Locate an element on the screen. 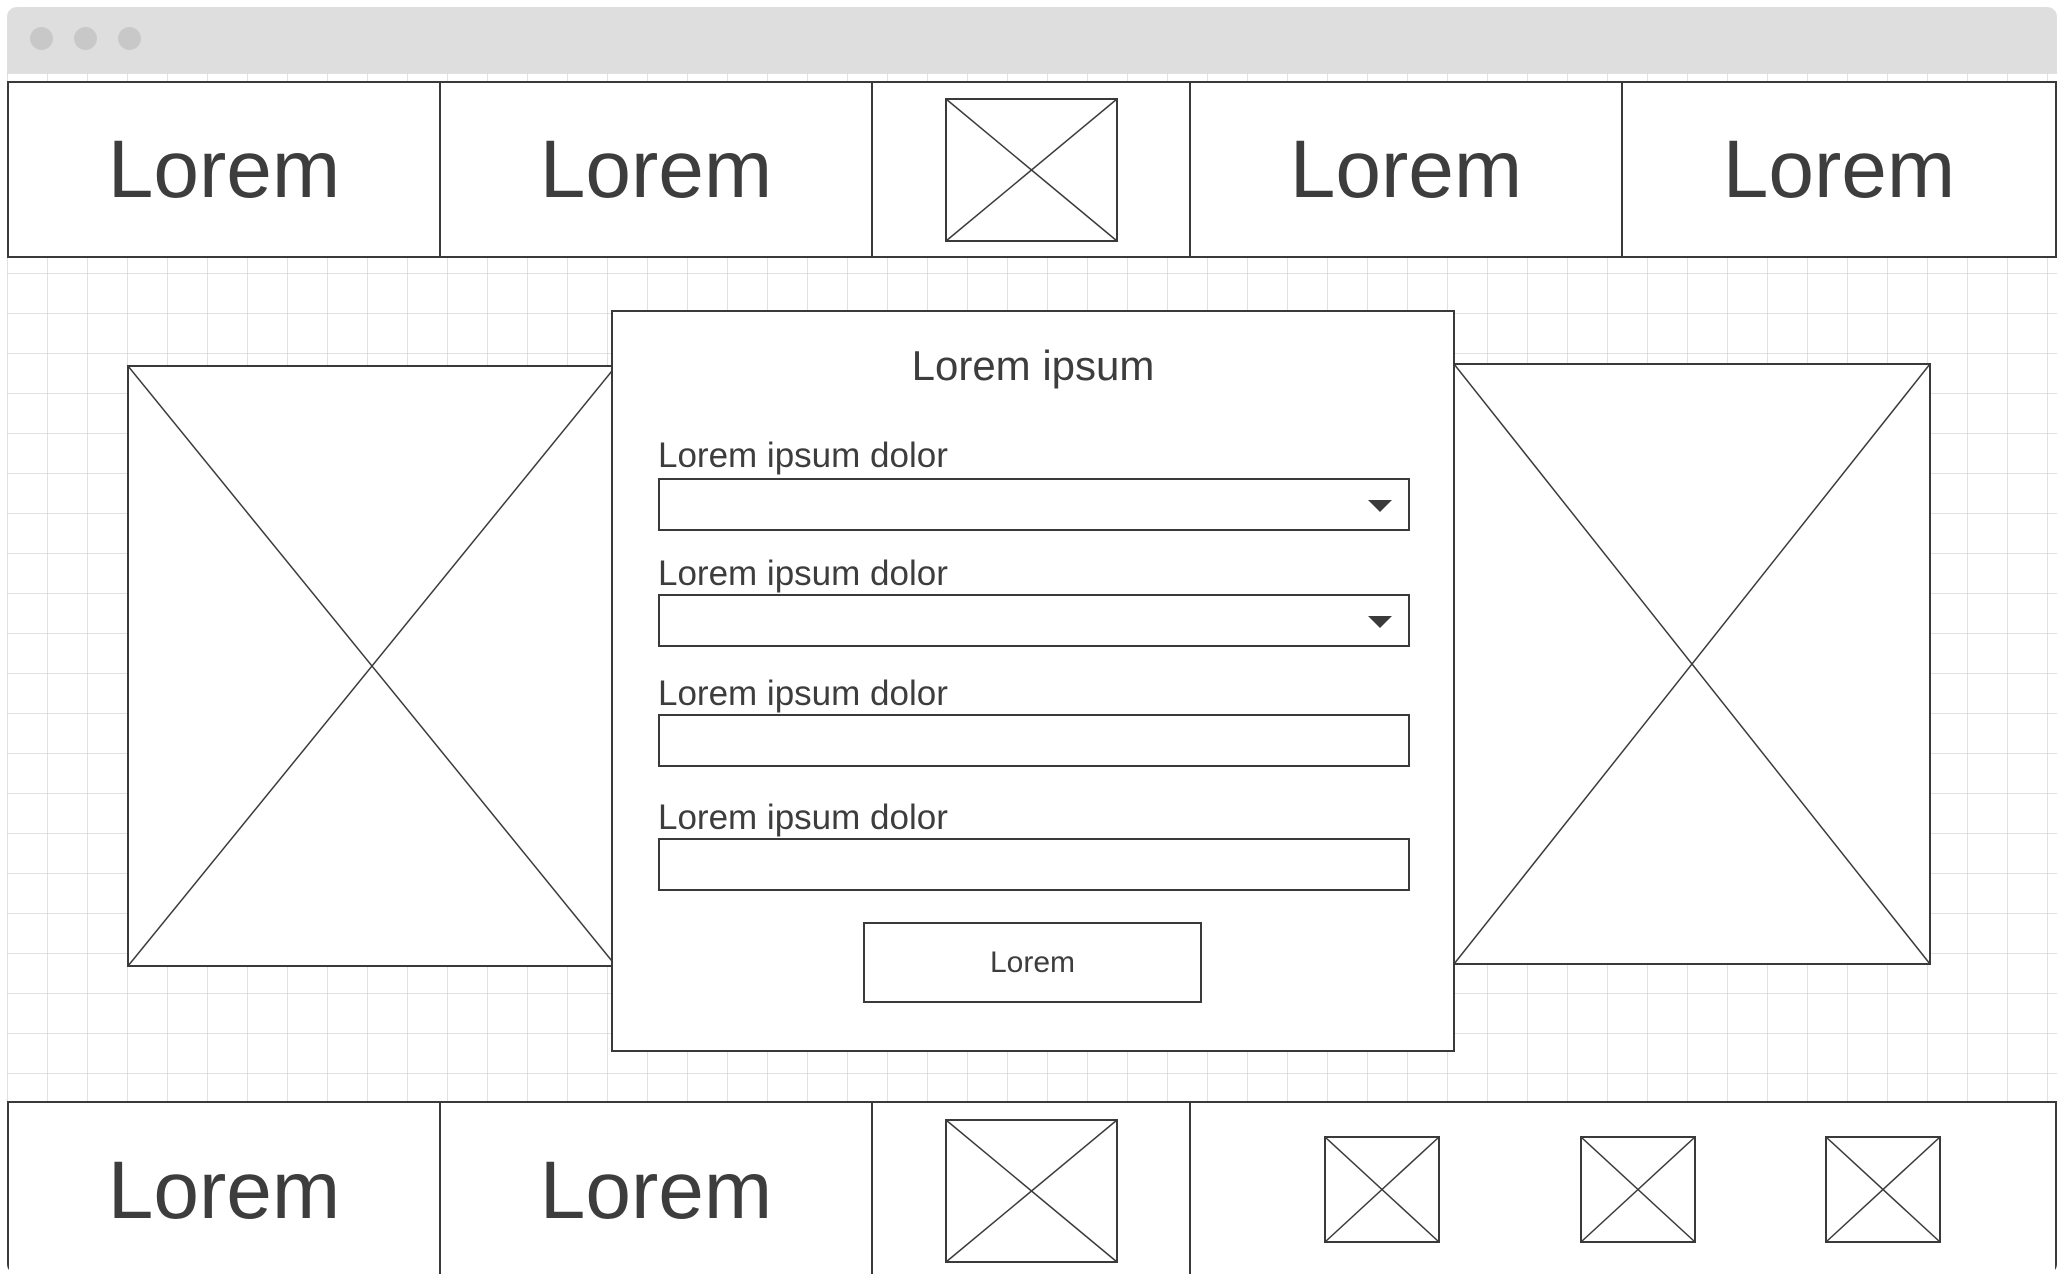 This screenshot has height=1278, width=2062. nav-item-2: Lorem is located at coordinates (657, 169).